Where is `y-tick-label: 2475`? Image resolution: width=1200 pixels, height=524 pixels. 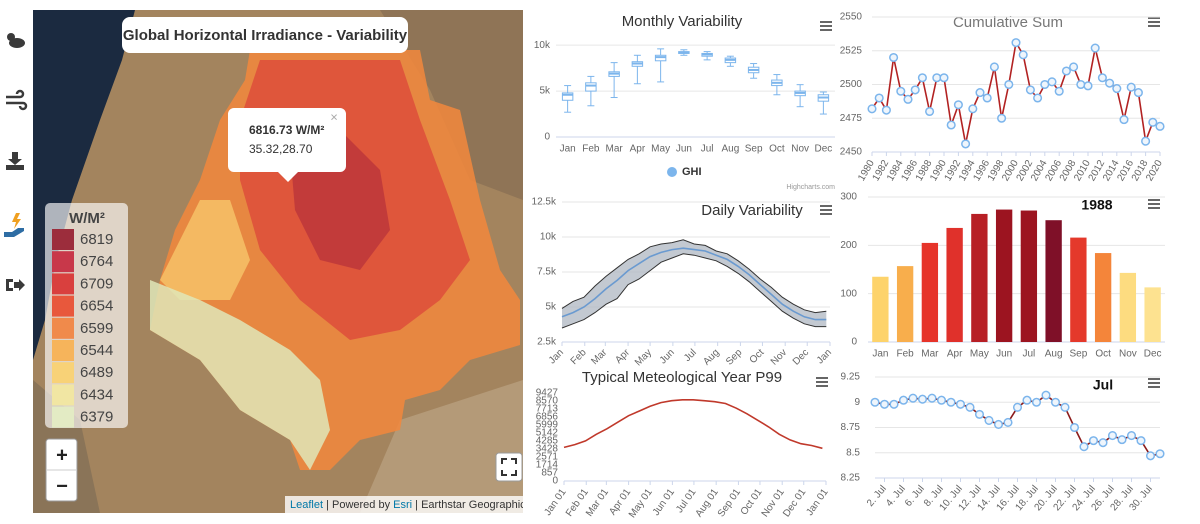
y-tick-label: 2475 is located at coordinates (851, 118).